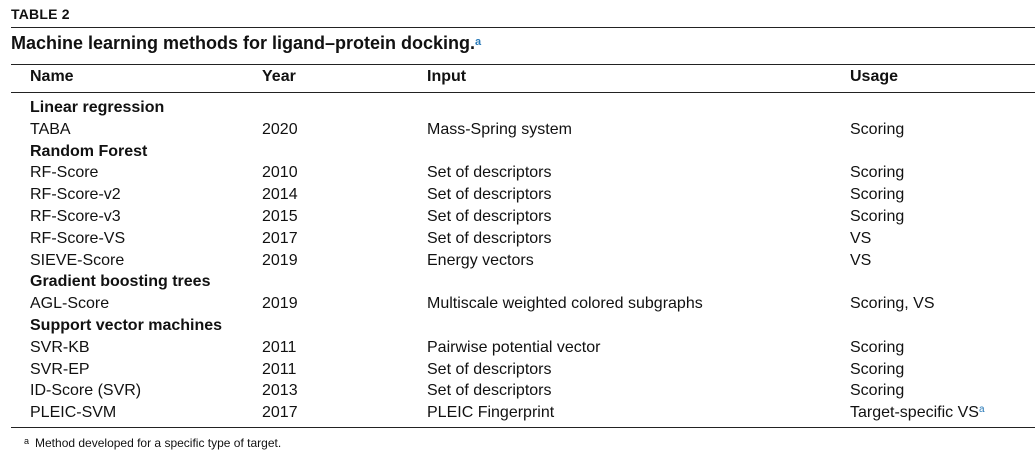 Image resolution: width=1035 pixels, height=456 pixels. I want to click on cell-name-text: TABA, so click(50, 129).